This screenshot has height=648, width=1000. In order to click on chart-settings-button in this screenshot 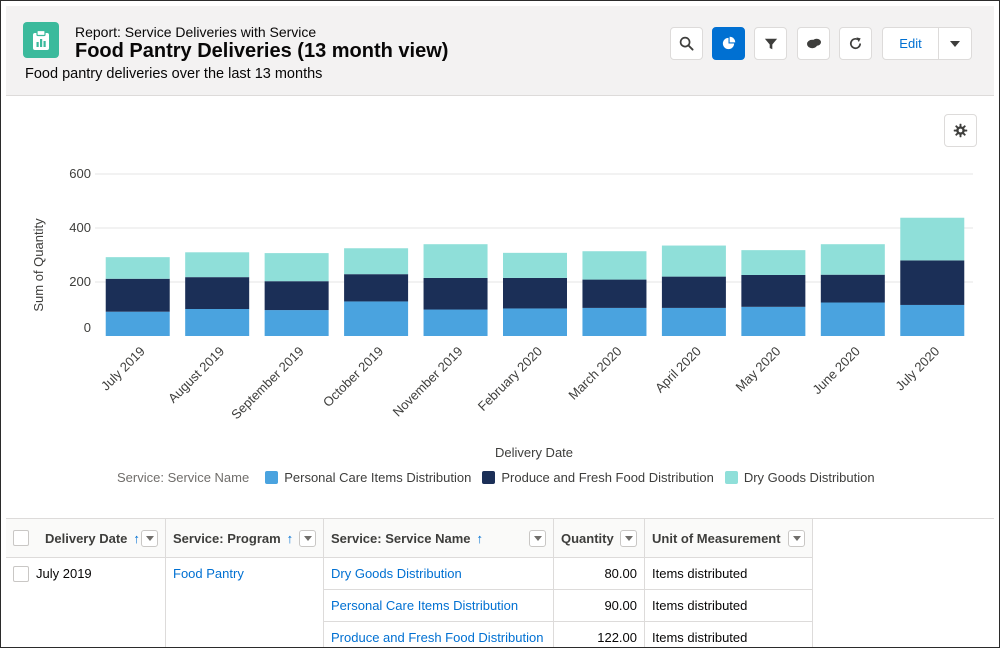, I will do `click(960, 130)`.